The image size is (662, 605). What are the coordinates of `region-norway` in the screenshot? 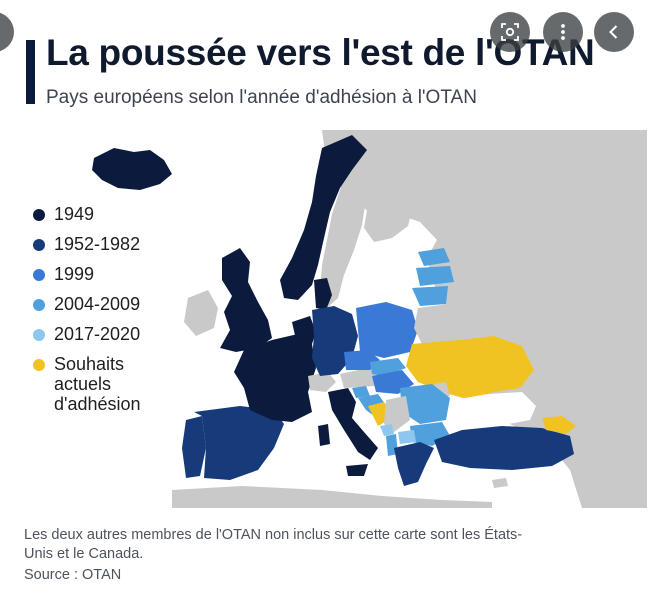 It's located at (323, 217).